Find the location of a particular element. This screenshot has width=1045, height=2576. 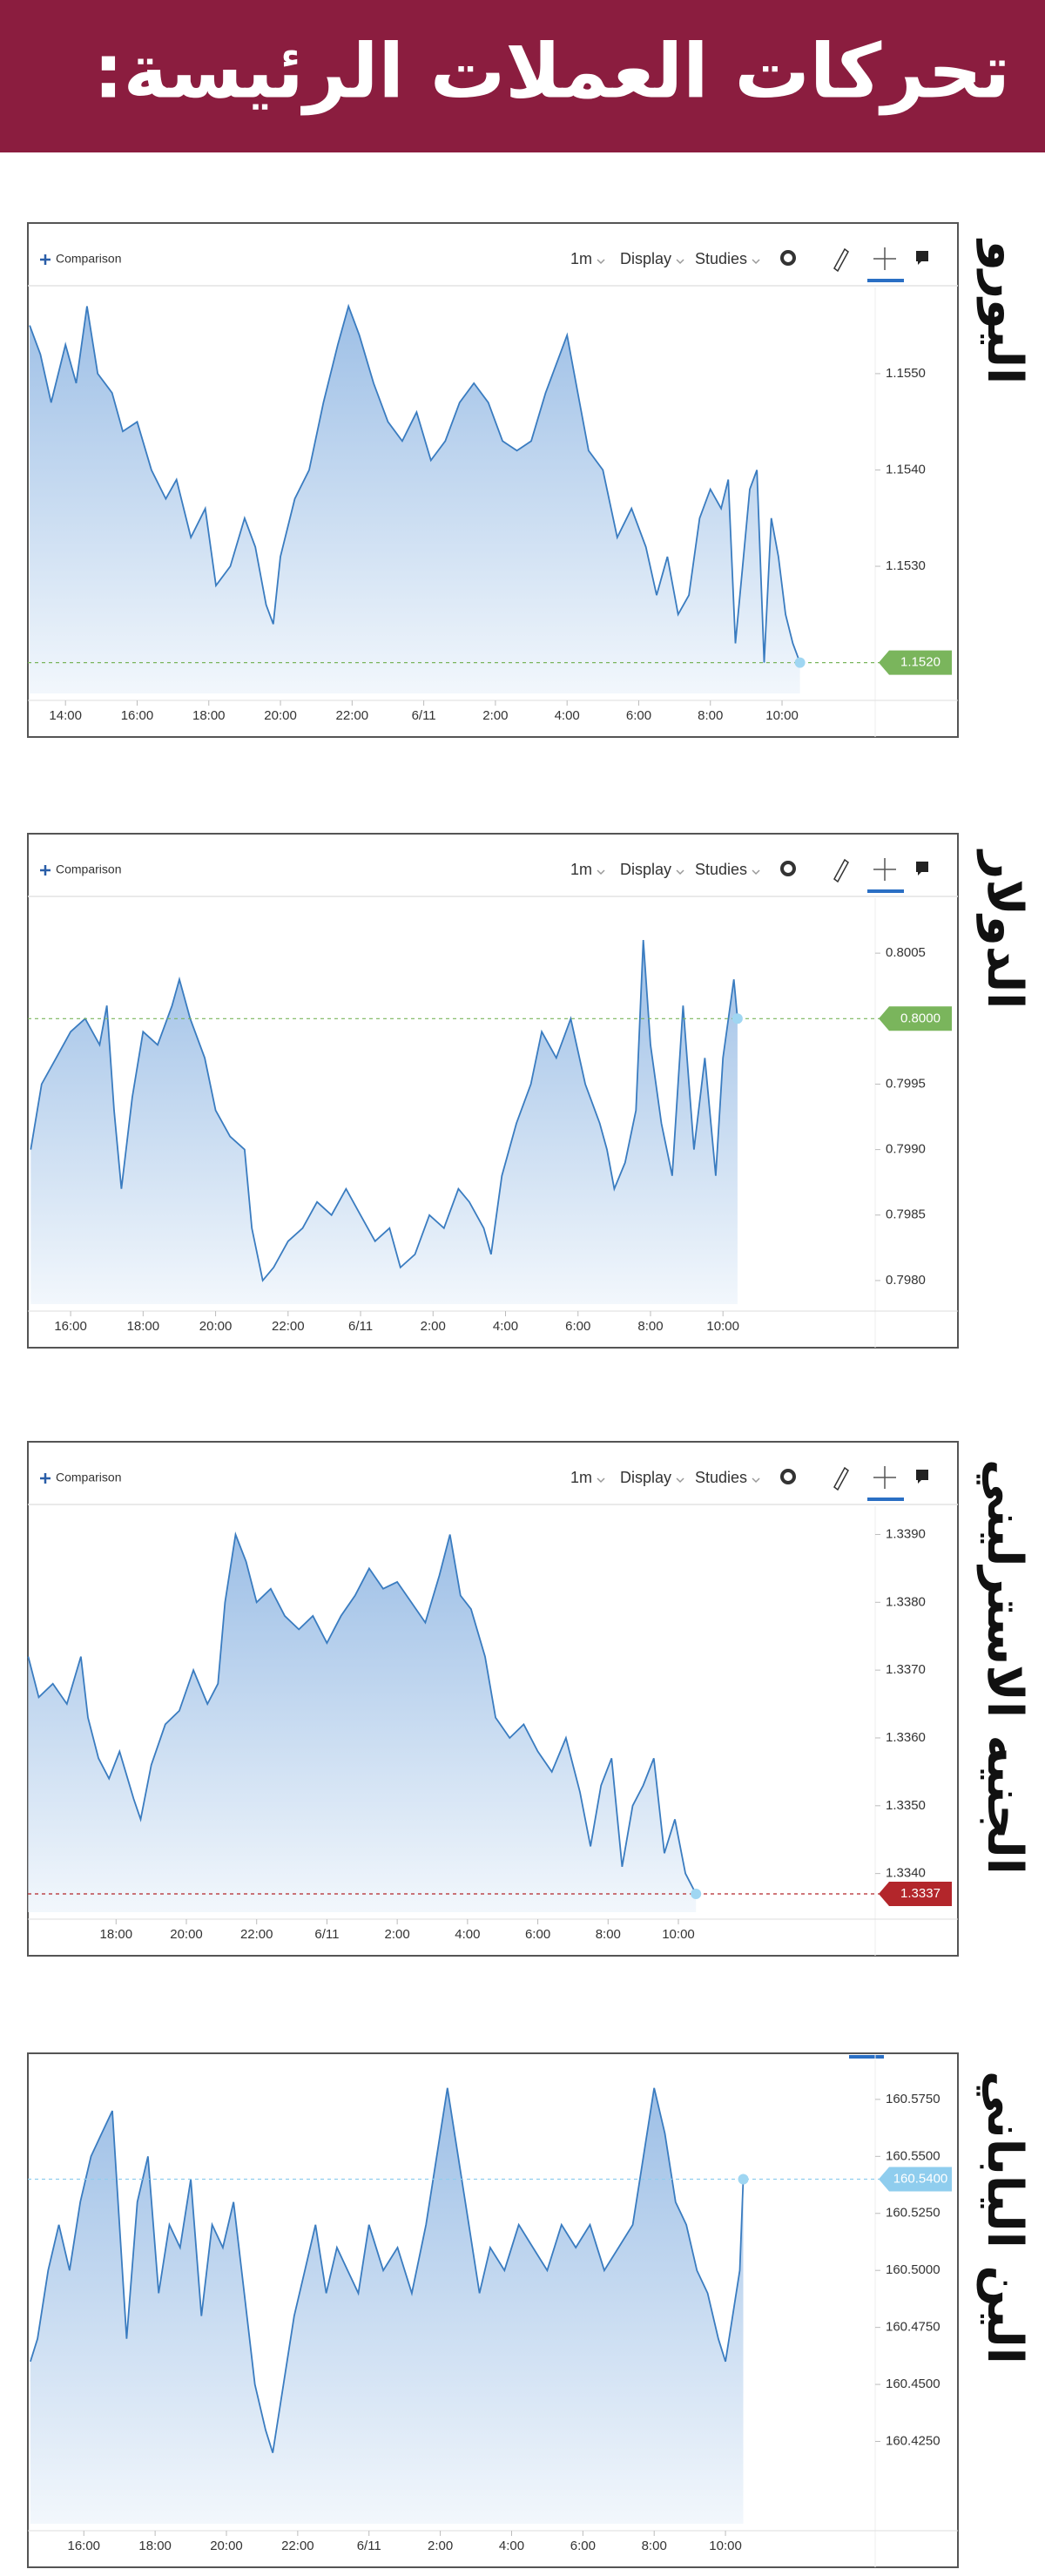

last-price-label: 0.8000 is located at coordinates (920, 1018).